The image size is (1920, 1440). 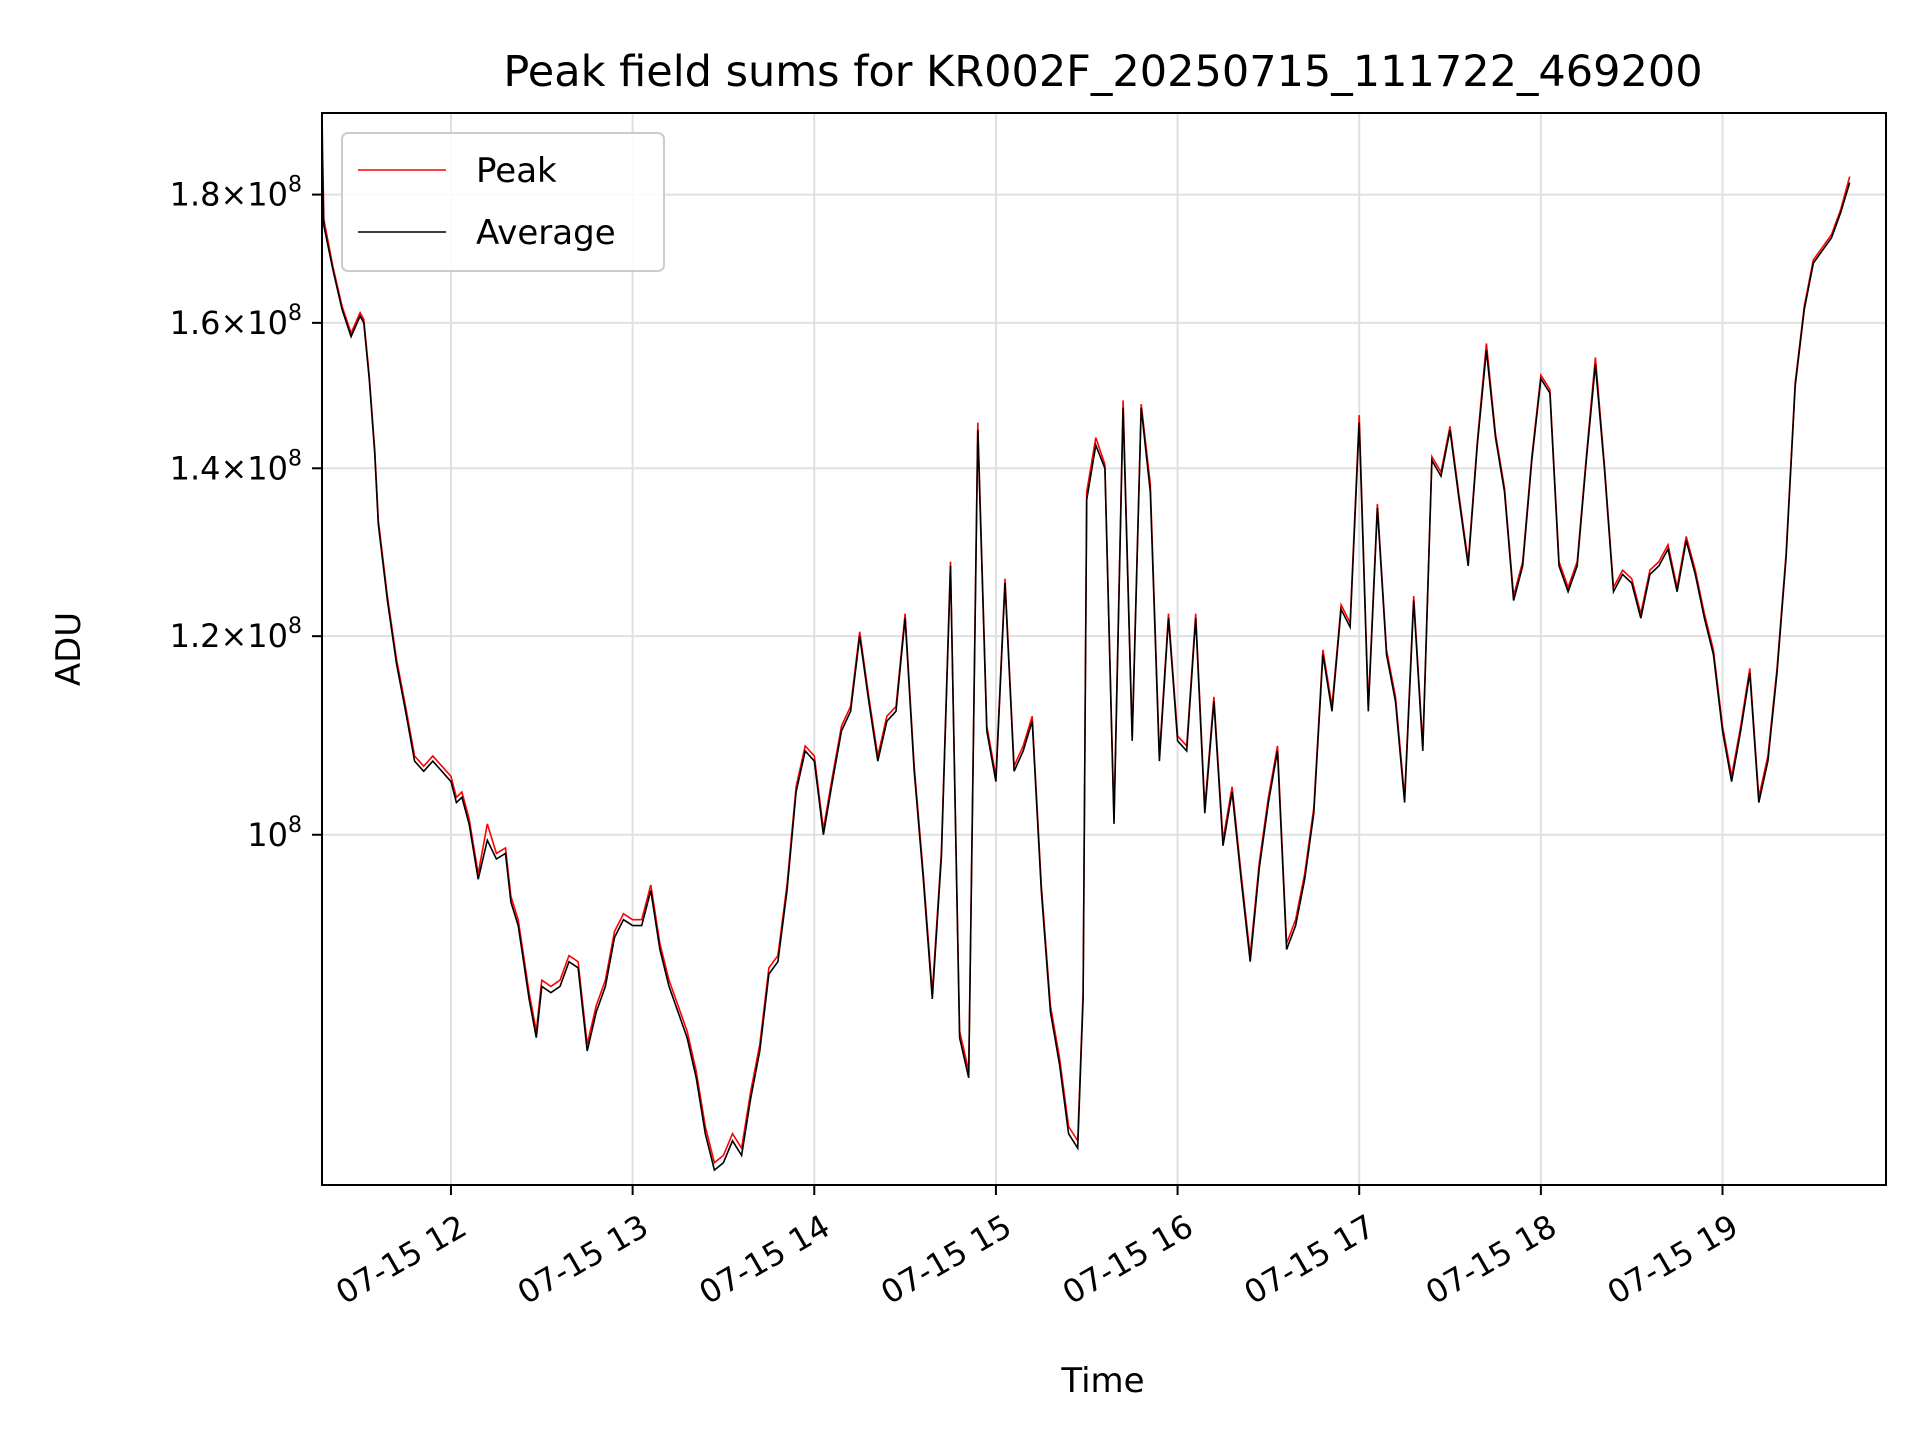 I want to click on legend-label-average: Average, so click(x=546, y=233).